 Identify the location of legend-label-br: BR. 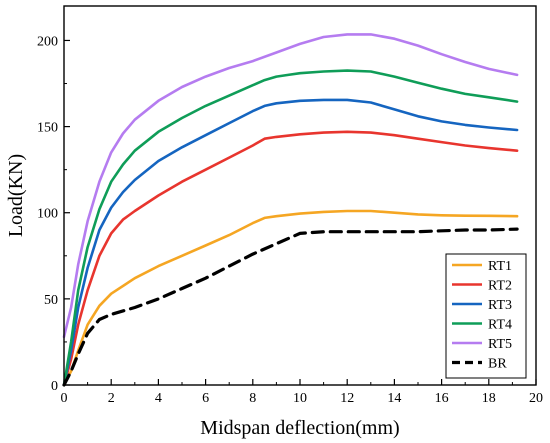
(497, 364).